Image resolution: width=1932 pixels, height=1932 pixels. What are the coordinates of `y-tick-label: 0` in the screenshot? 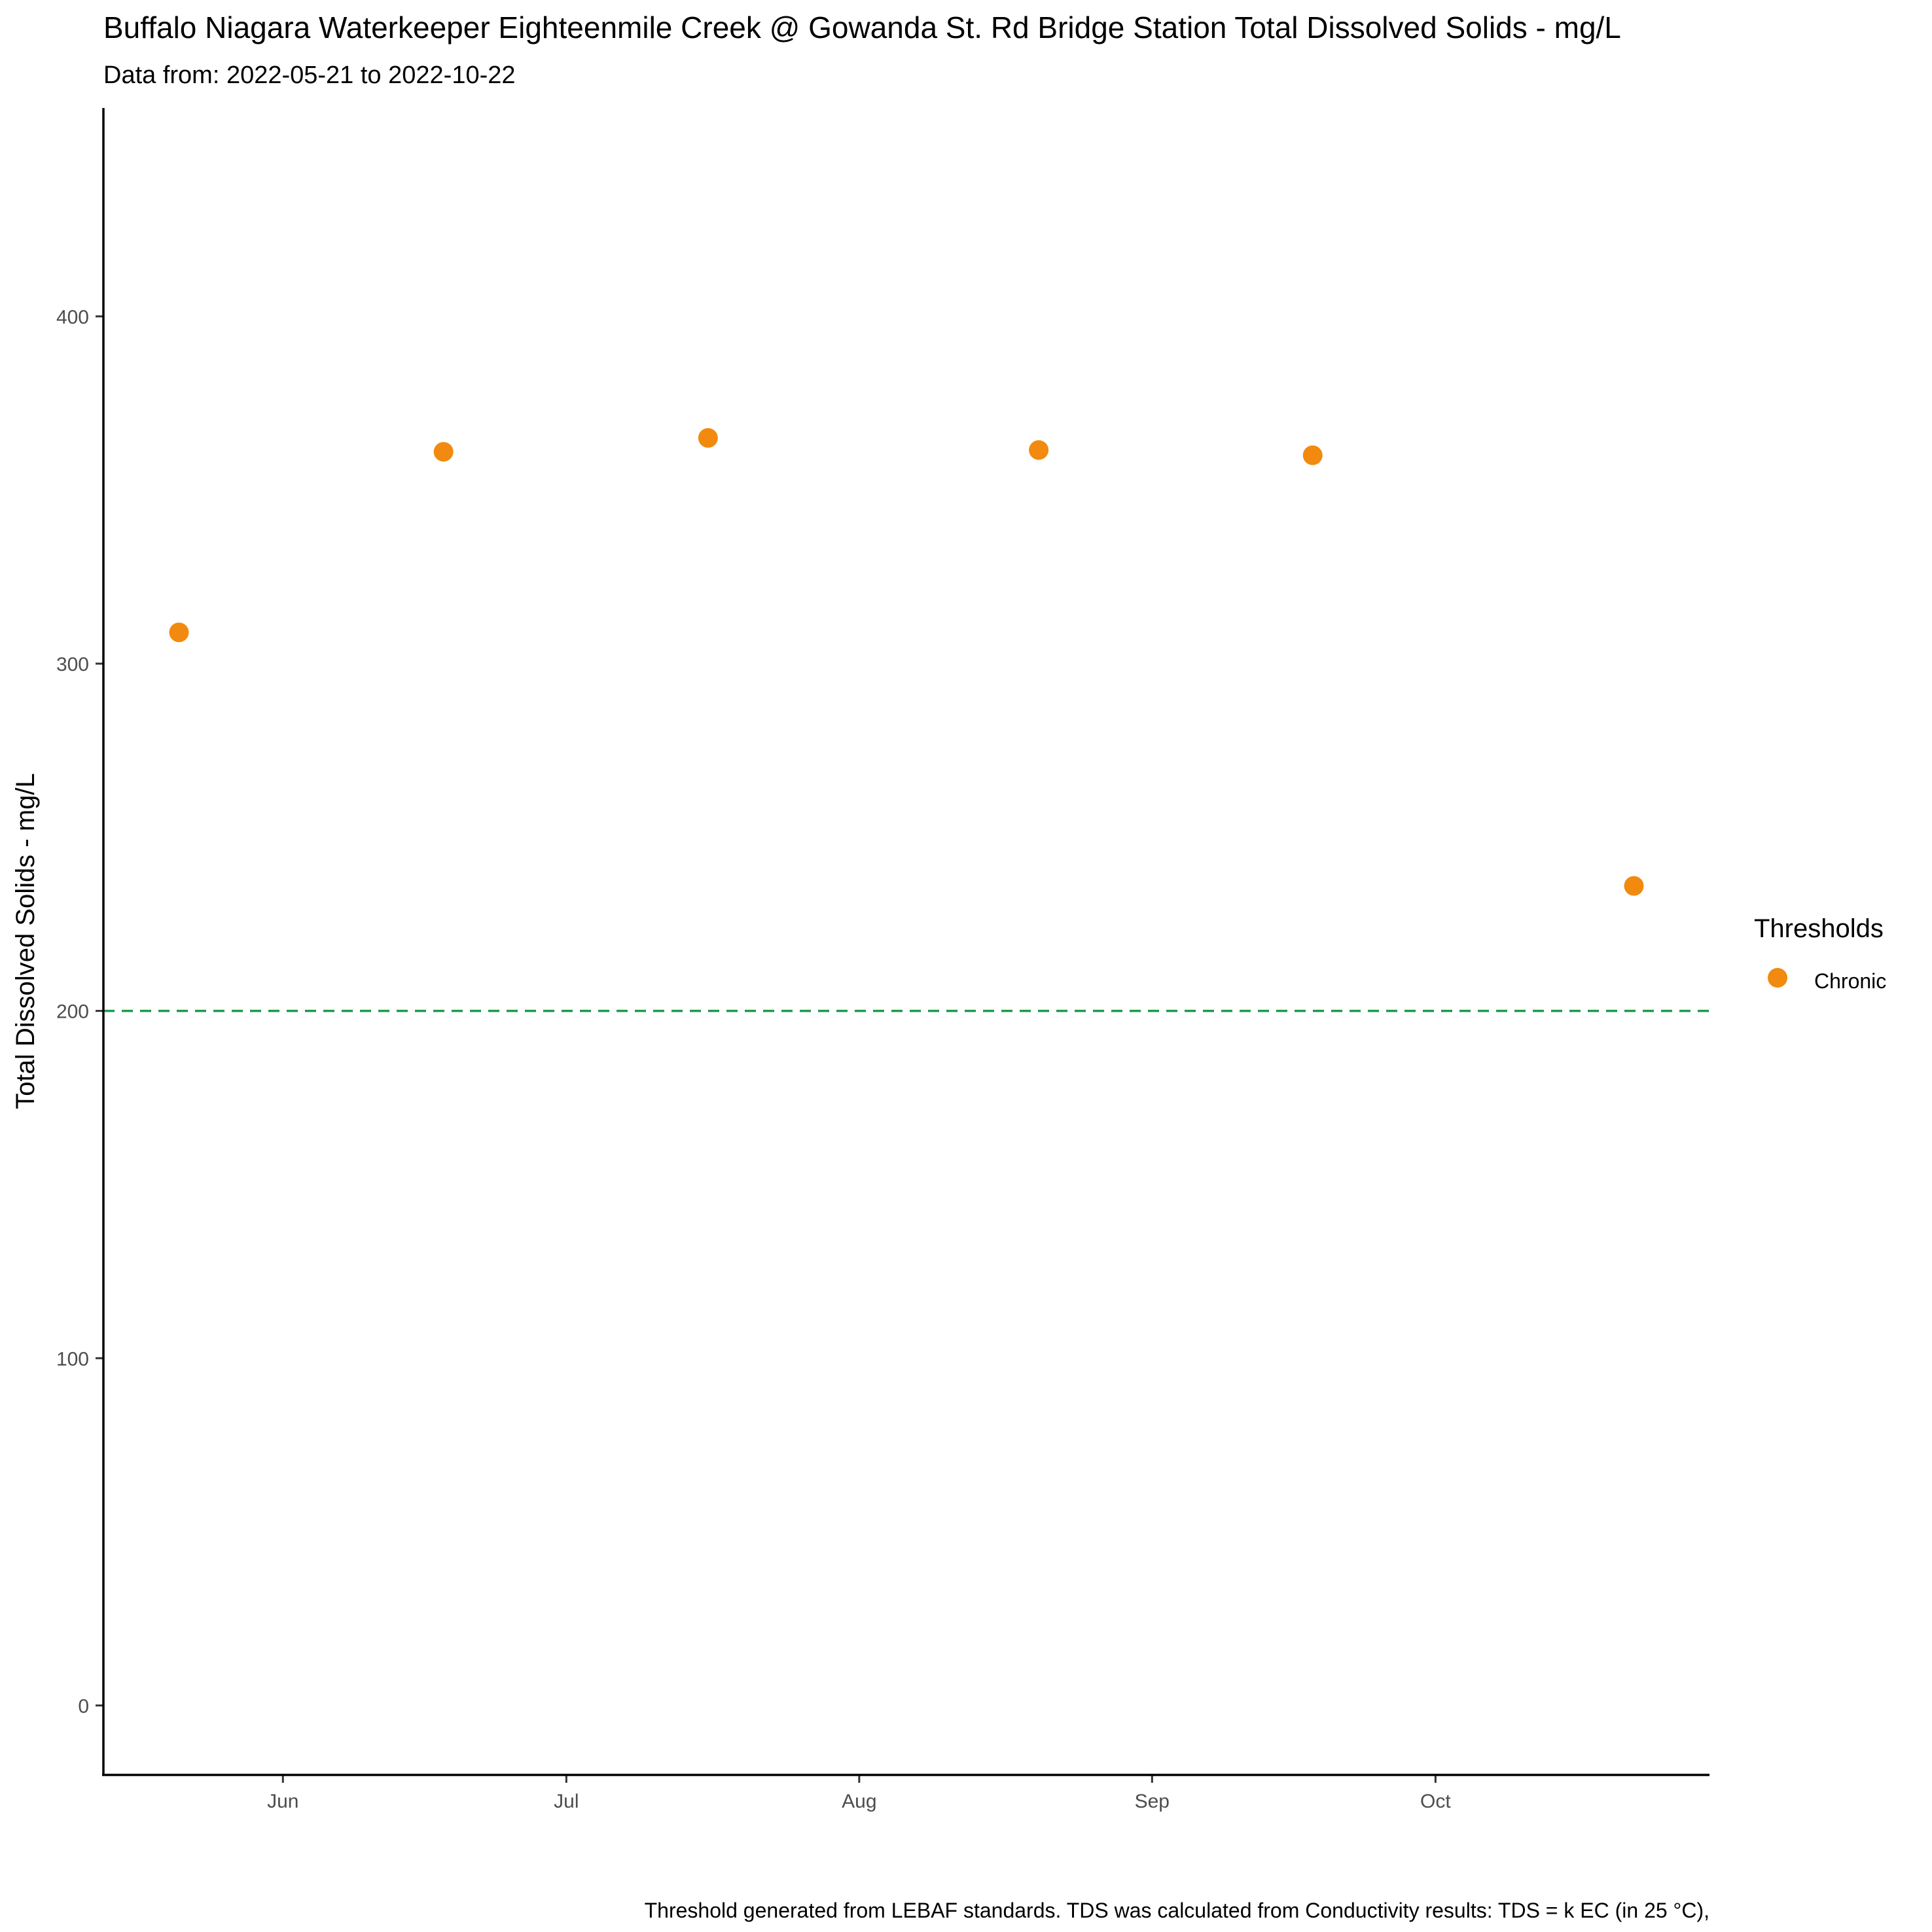 It's located at (83, 1706).